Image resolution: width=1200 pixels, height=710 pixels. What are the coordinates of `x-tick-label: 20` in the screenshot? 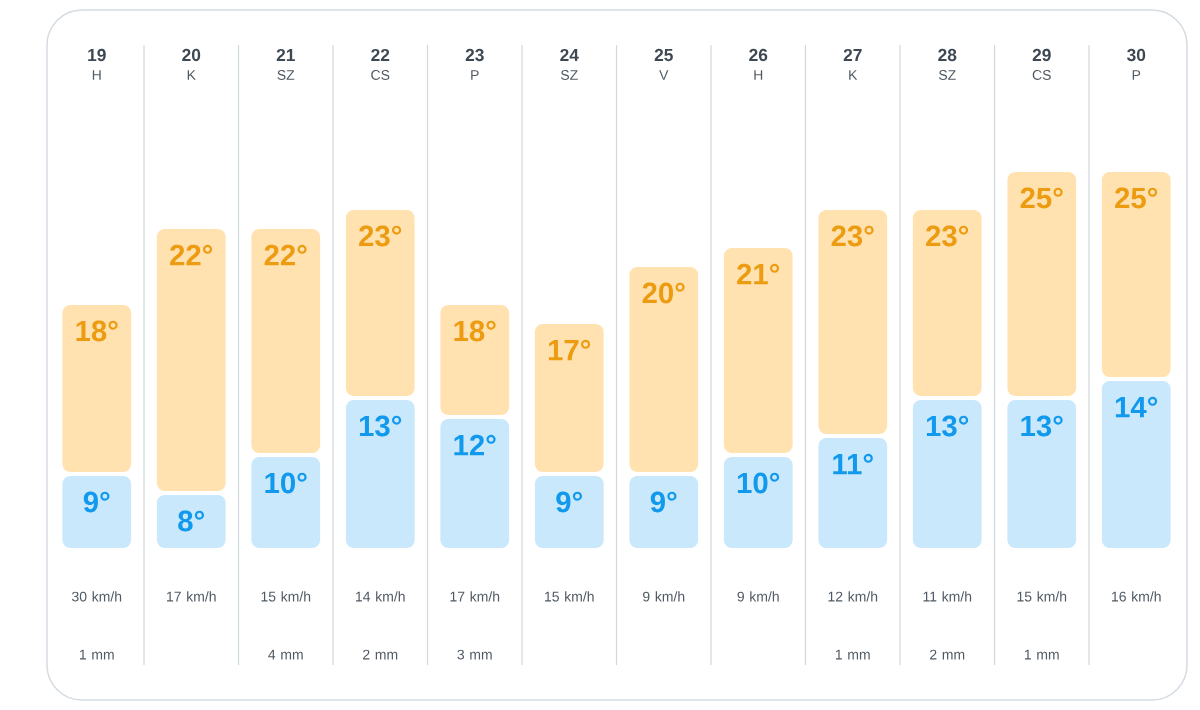 It's located at (191, 55).